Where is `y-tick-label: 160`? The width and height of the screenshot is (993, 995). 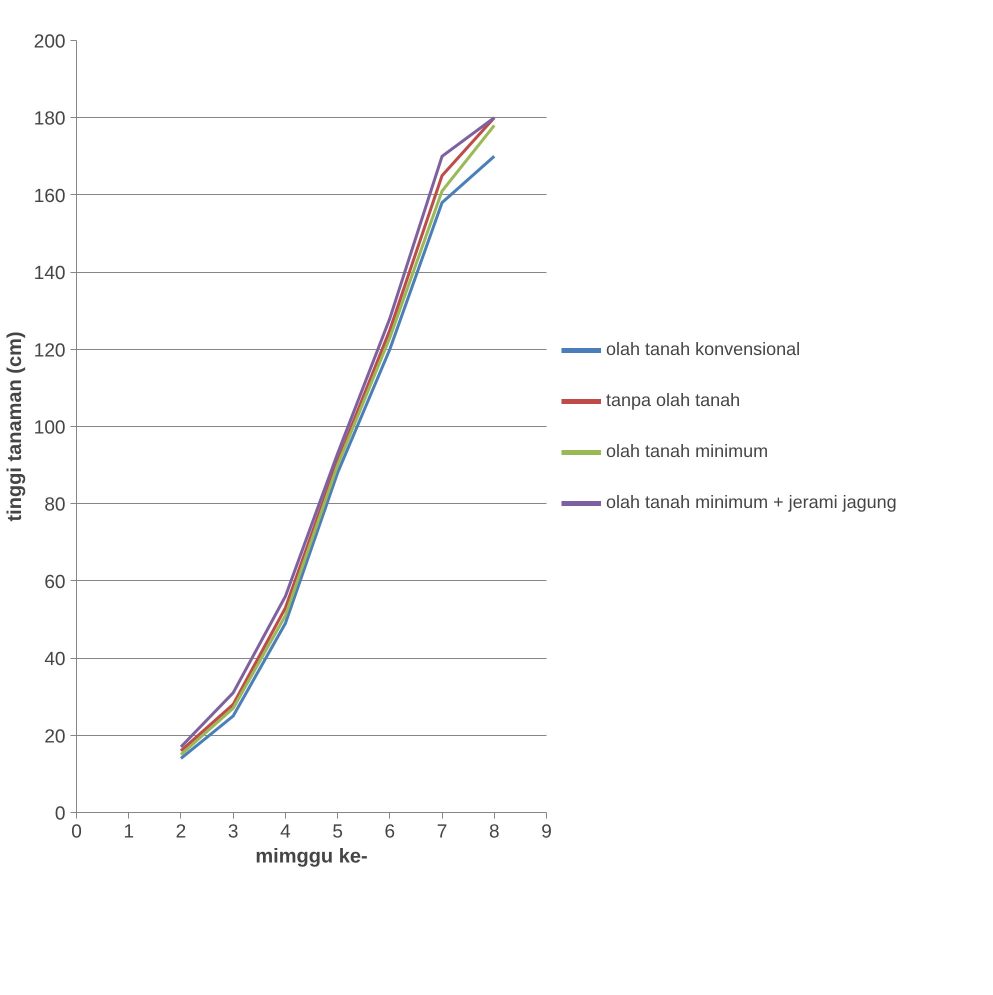
y-tick-label: 160 is located at coordinates (50, 196).